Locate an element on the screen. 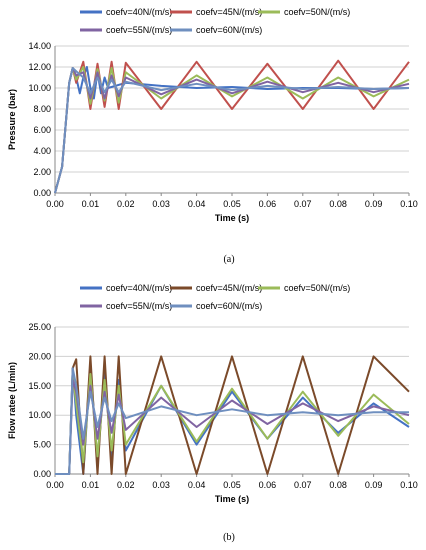 The width and height of the screenshot is (426, 550). y-tick-label: 25.00 is located at coordinates (39, 327).